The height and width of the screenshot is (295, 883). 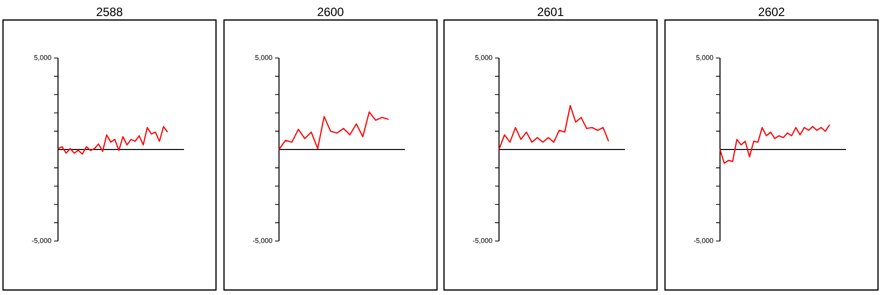 What do you see at coordinates (109, 12) in the screenshot?
I see `chart-title: 2588` at bounding box center [109, 12].